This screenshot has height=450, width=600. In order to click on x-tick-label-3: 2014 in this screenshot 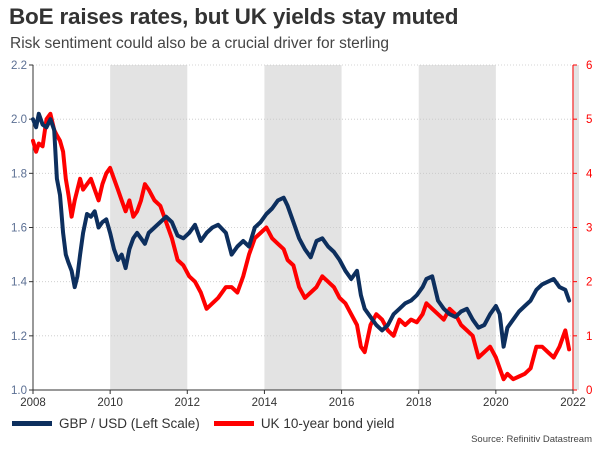, I will do `click(265, 403)`.